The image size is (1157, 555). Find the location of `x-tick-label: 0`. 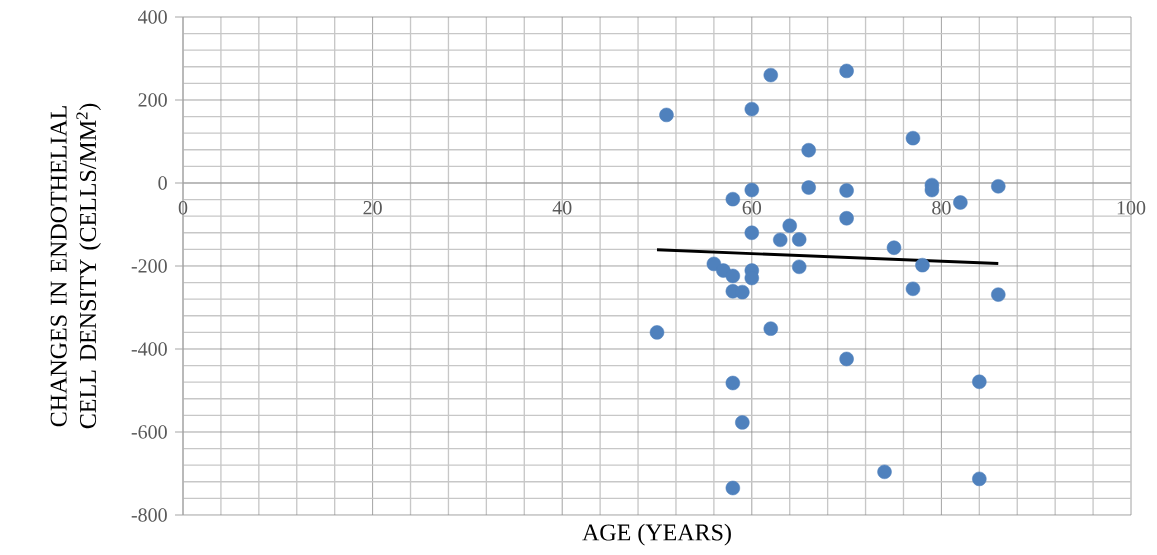

x-tick-label: 0 is located at coordinates (183, 208).